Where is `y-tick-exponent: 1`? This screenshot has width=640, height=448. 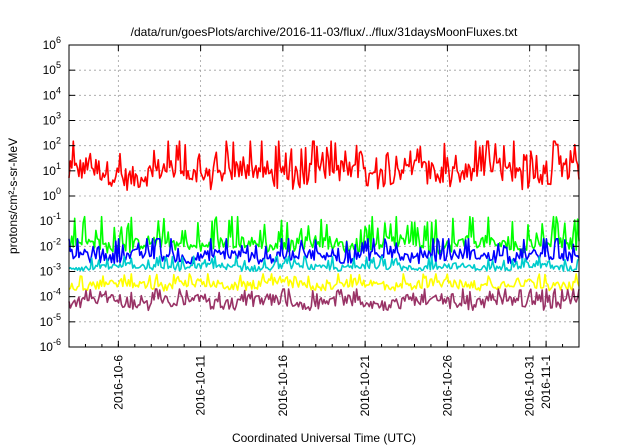
y-tick-exponent: 1 is located at coordinates (58, 166).